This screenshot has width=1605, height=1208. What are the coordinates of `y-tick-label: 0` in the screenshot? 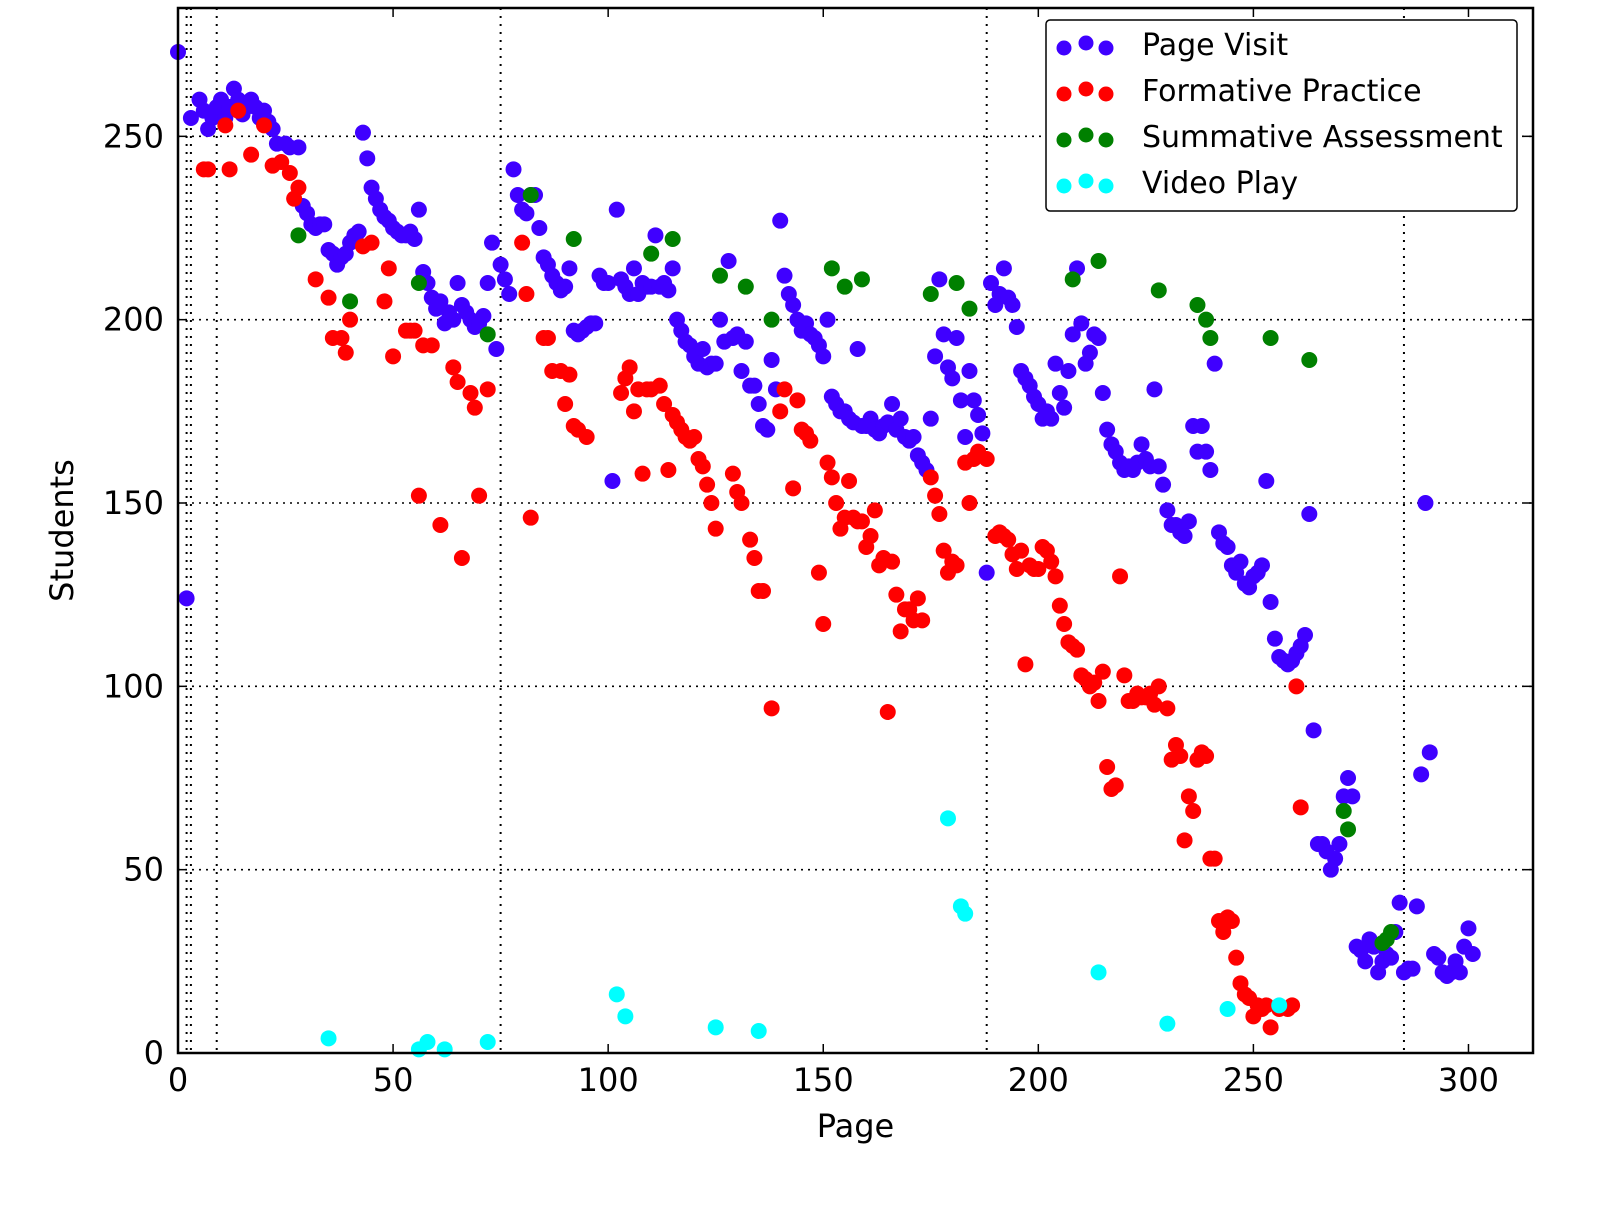 It's located at (154, 1053).